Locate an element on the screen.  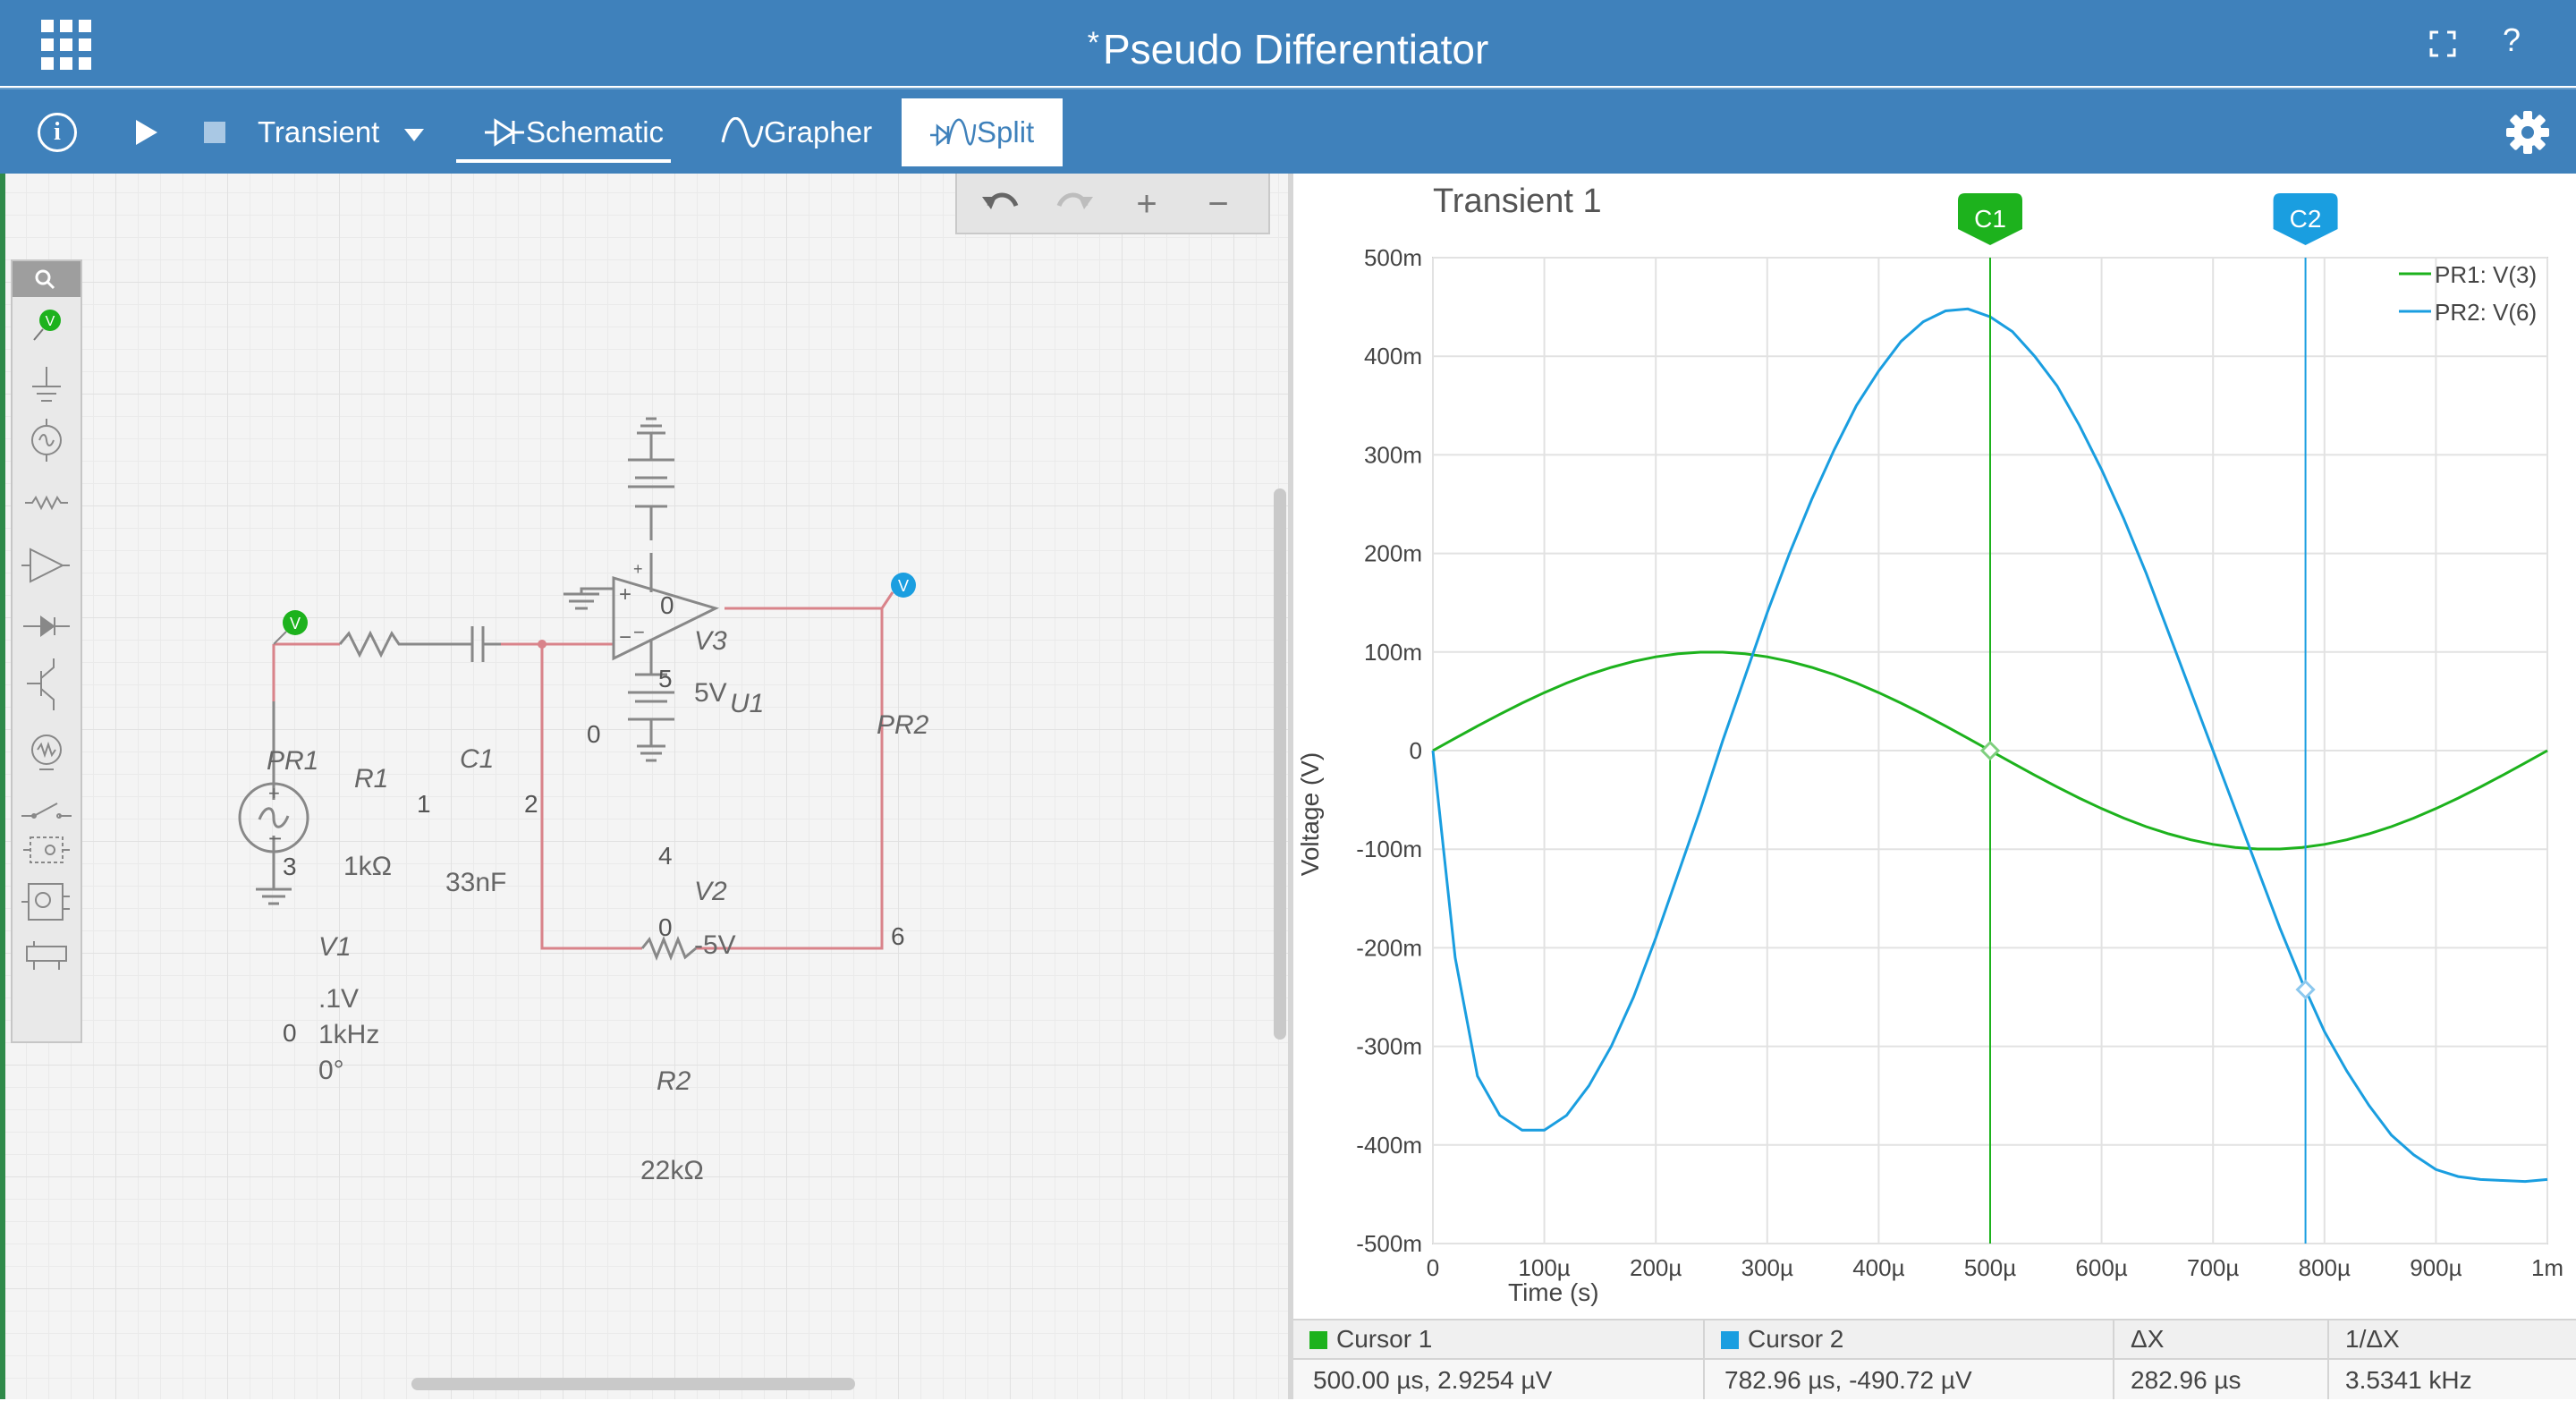
node-numbers: 0 1 2 3 4 5 6 0 0 0 is located at coordinates (594, 819).